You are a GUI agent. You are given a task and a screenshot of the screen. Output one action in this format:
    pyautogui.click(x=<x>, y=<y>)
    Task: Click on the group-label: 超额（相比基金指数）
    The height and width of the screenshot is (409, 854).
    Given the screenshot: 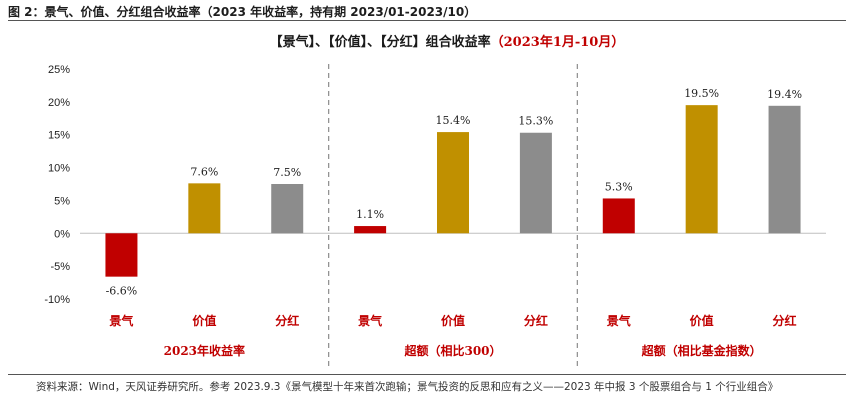 What is the action you would take?
    pyautogui.click(x=701, y=350)
    